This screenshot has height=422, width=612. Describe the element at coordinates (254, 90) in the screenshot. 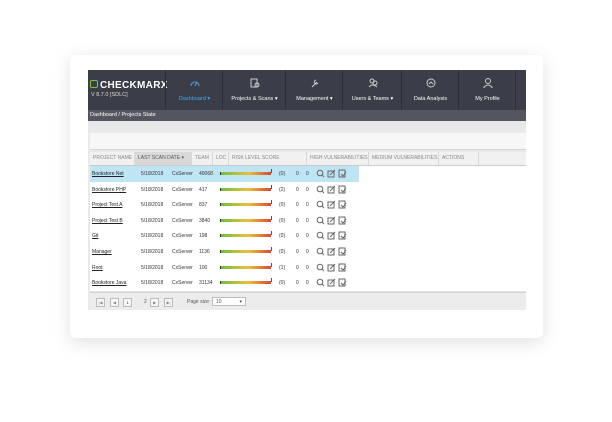

I see `nav-item: Projects & Scans` at that location.